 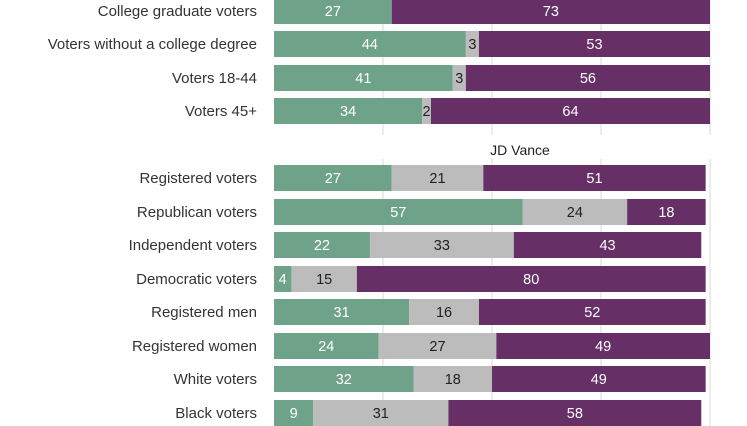 I want to click on data-label: 80, so click(x=531, y=280).